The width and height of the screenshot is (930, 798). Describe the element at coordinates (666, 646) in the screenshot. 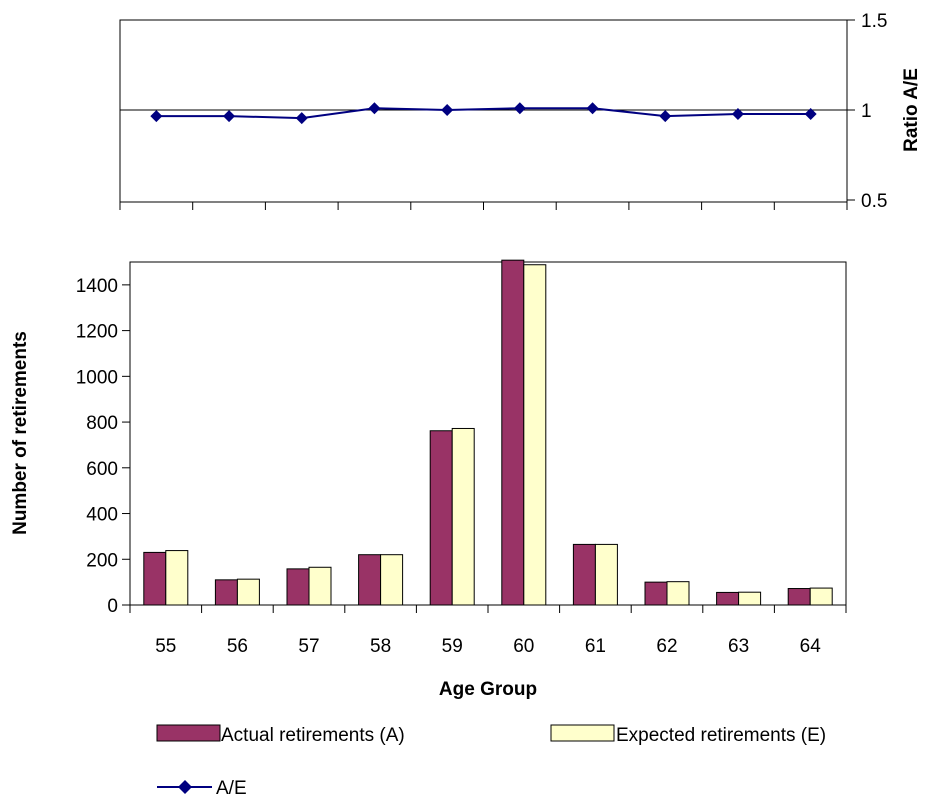

I see `x-tick-label: 62` at that location.